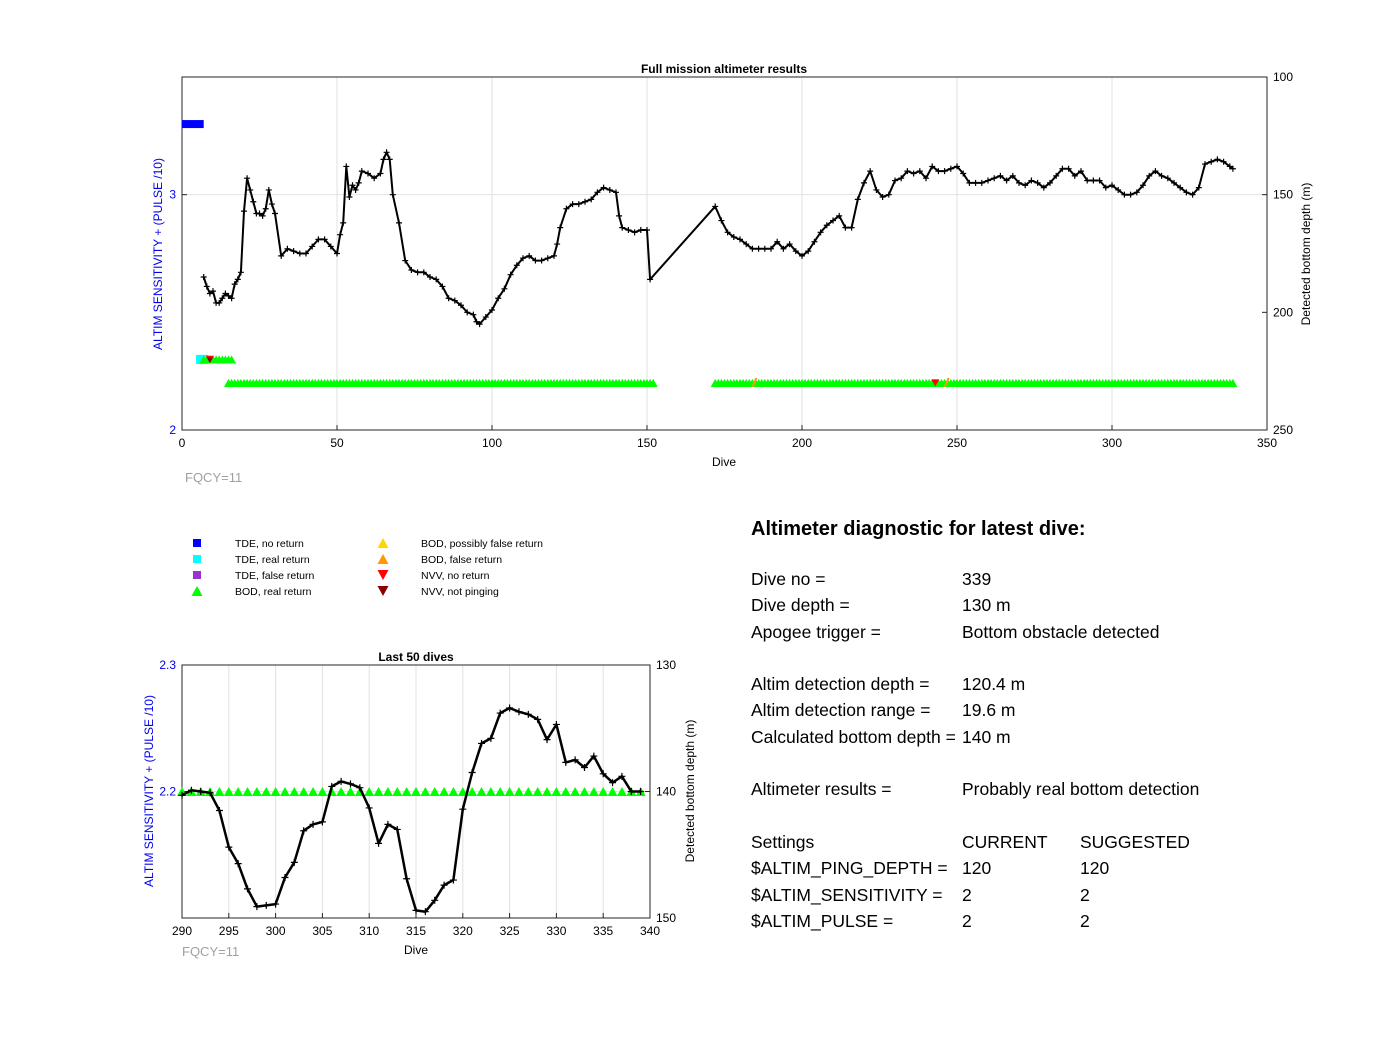  What do you see at coordinates (482, 544) in the screenshot?
I see `legend-label: BOD, possibly false return` at bounding box center [482, 544].